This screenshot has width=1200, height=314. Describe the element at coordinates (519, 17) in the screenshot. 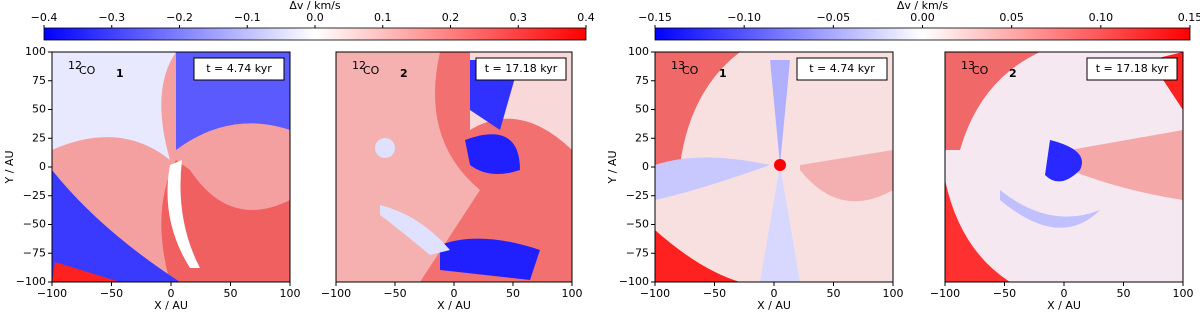

I see `colorbar-tick-label: 0.3` at that location.